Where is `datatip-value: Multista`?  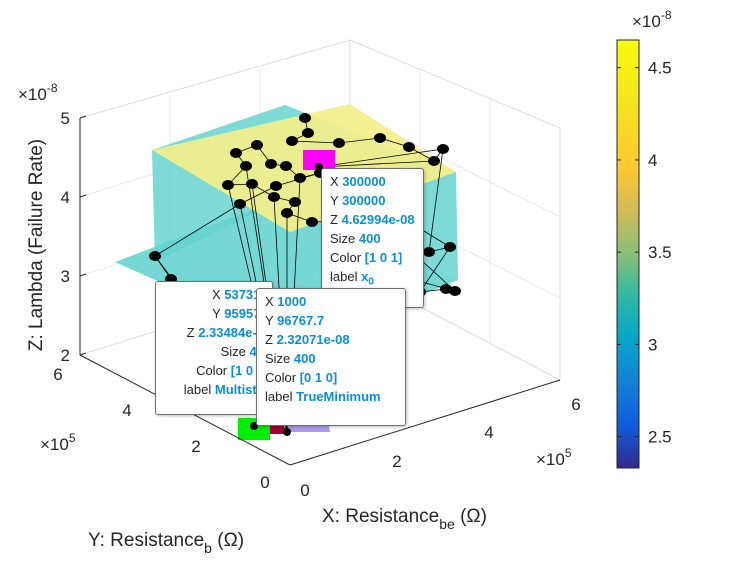
datatip-value: Multista is located at coordinates (239, 389).